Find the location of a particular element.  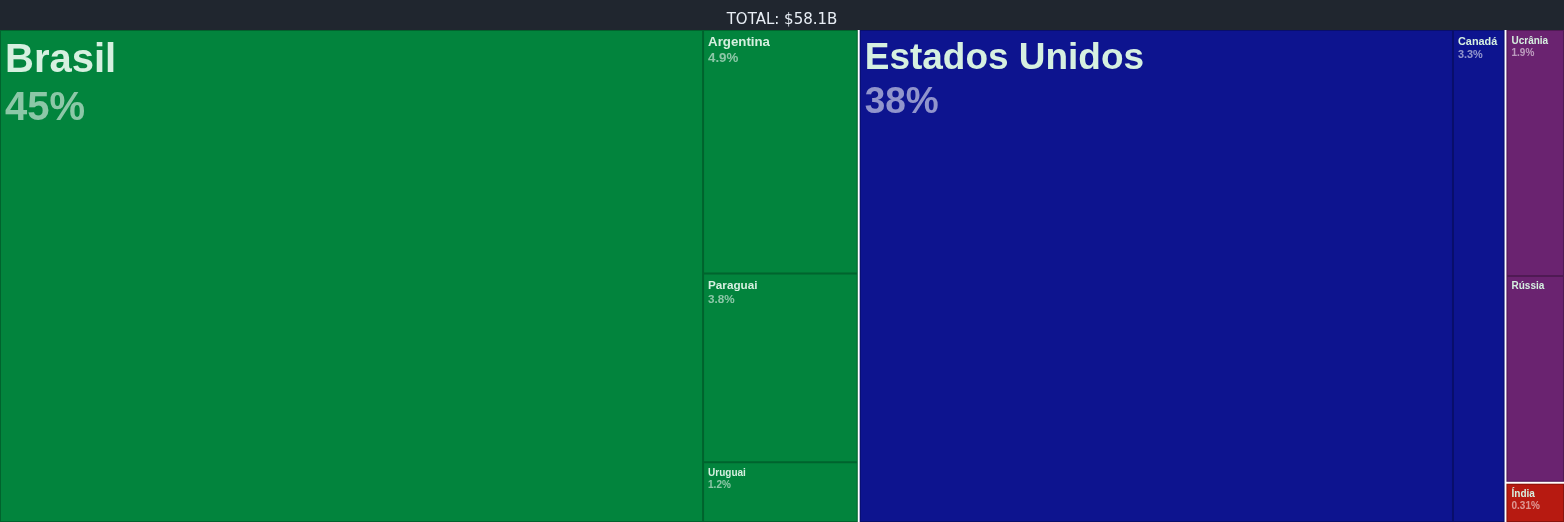

category-label: Paraguai is located at coordinates (733, 285).